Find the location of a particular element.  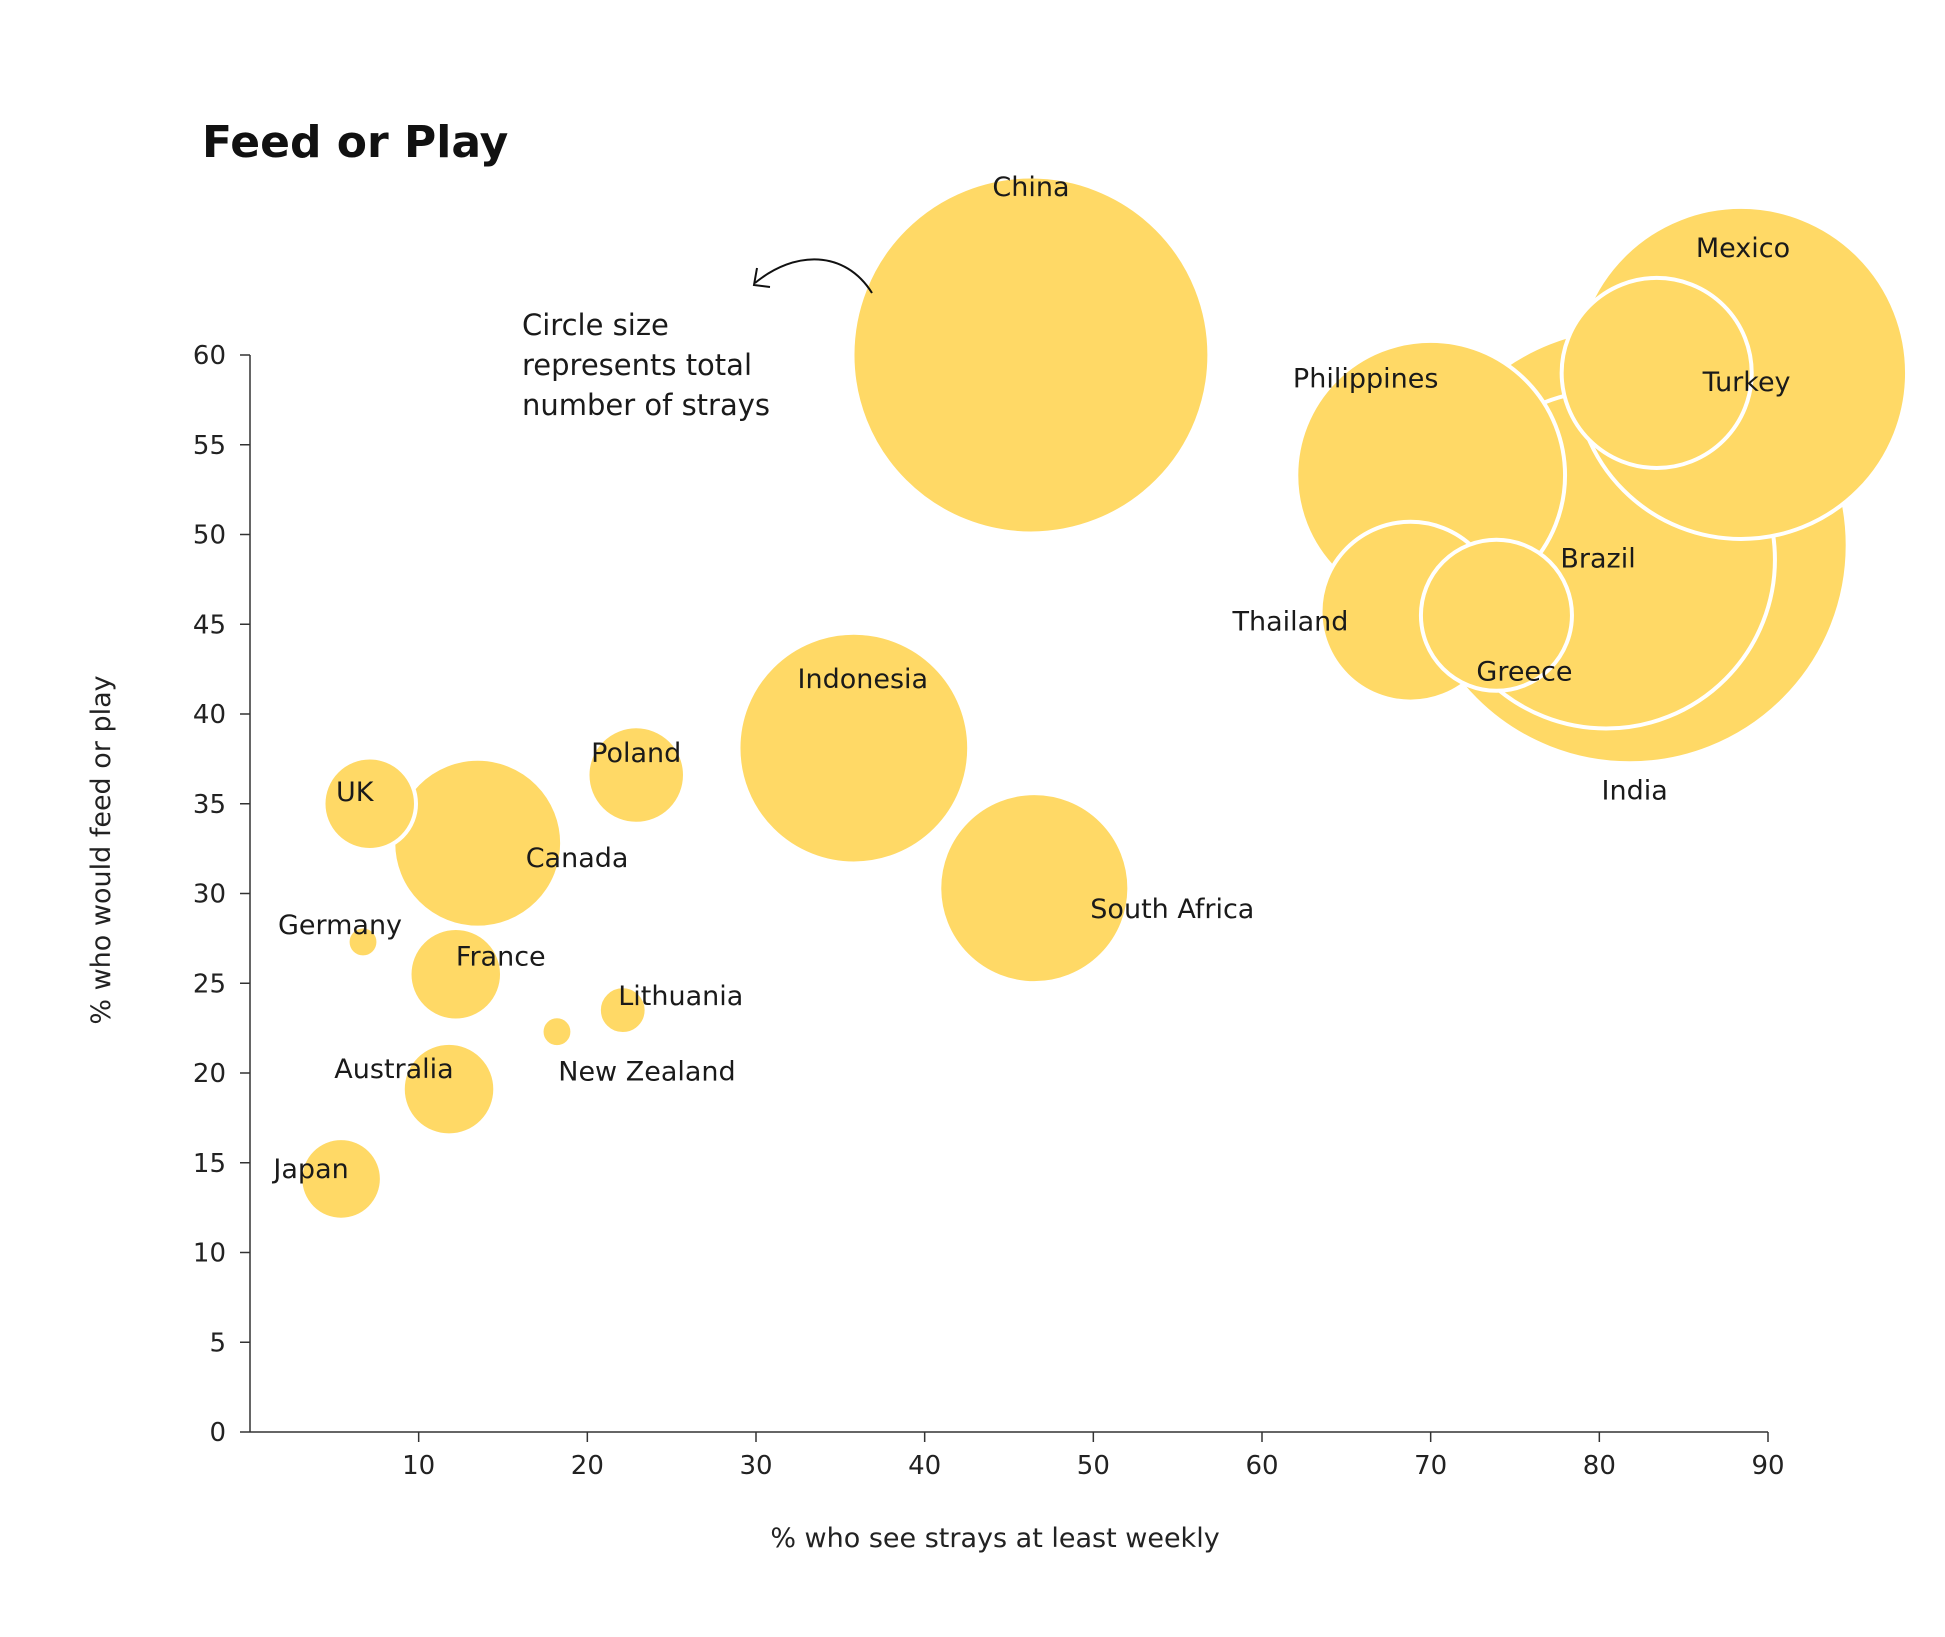

y-tick-label: 55 is located at coordinates (209, 446).